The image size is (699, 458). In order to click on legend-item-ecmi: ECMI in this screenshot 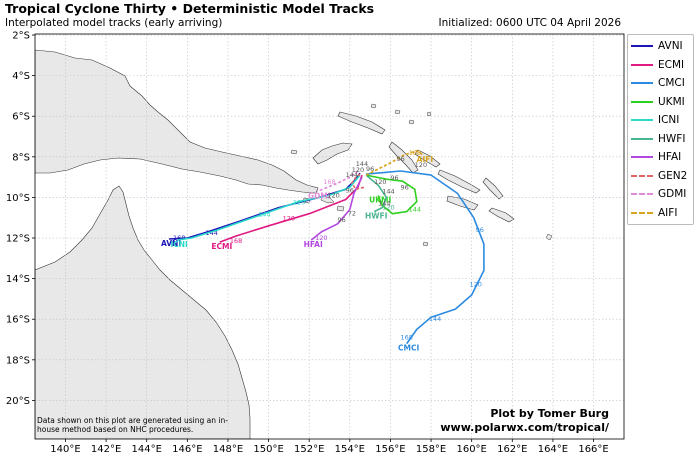, I will do `click(660, 65)`.